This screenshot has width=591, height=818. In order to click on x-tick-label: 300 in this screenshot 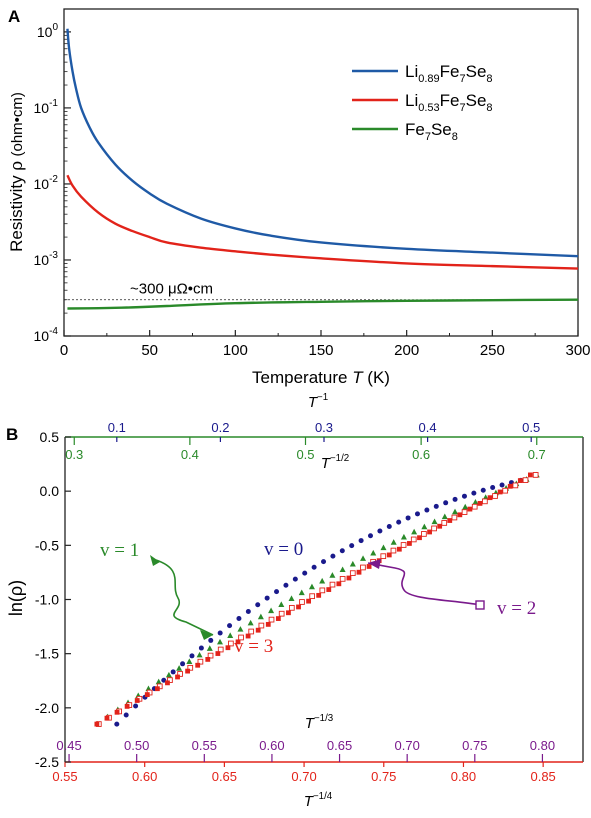, I will do `click(577, 350)`.